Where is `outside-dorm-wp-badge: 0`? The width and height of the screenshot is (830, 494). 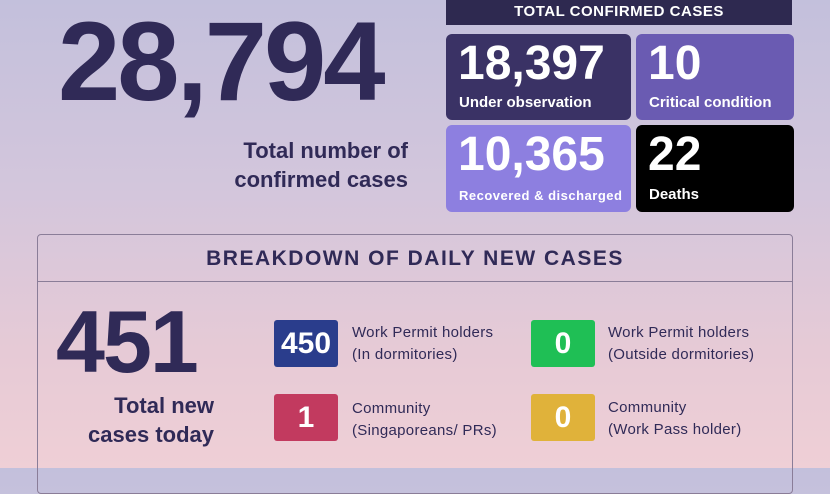 outside-dorm-wp-badge: 0 is located at coordinates (563, 343).